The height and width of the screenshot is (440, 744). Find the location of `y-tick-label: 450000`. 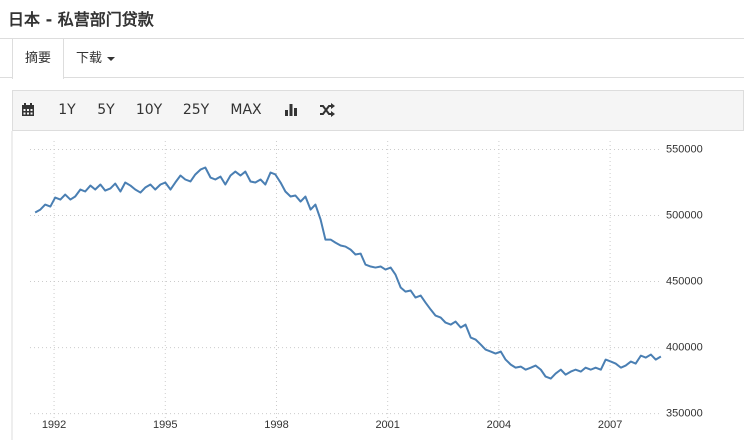

y-tick-label: 450000 is located at coordinates (684, 281).